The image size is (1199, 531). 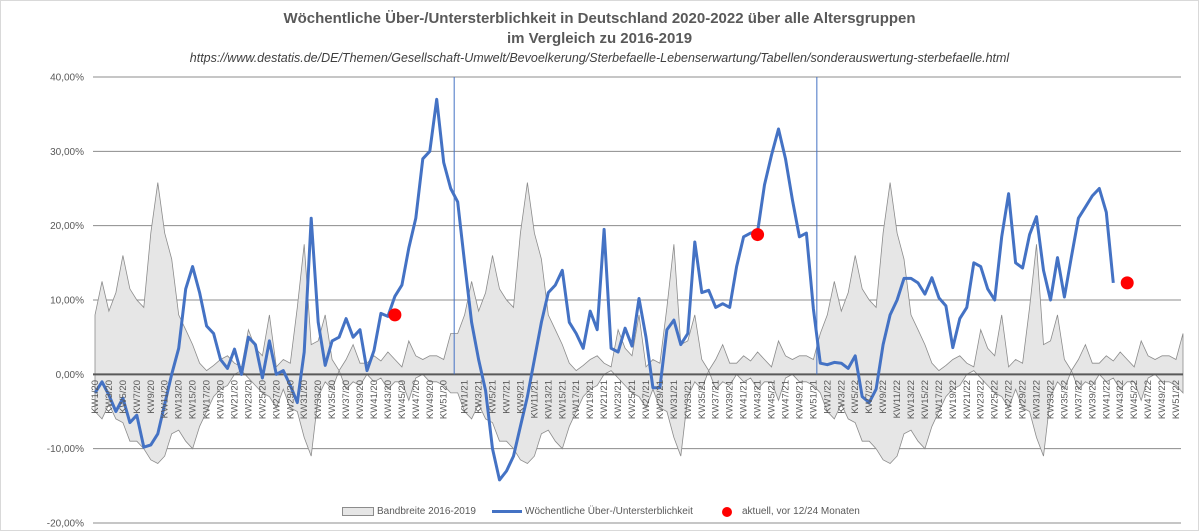 What do you see at coordinates (65, 524) in the screenshot?
I see `y-tick-label: -20,00%` at bounding box center [65, 524].